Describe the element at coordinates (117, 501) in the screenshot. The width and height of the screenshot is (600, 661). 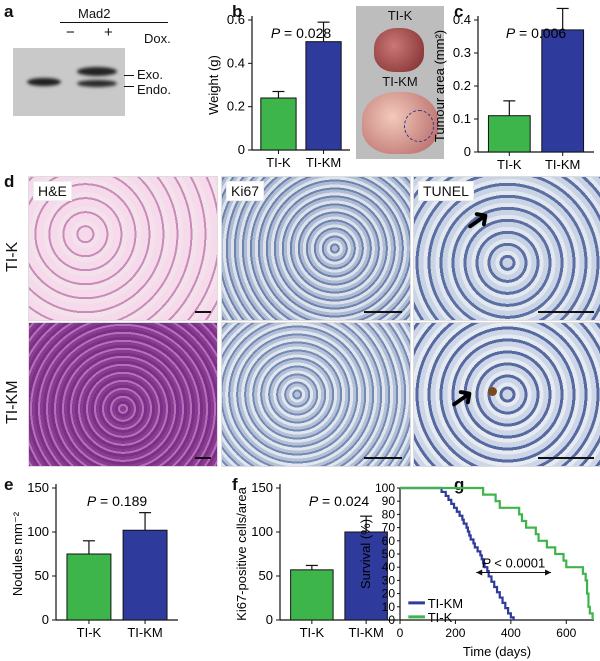
I see `p-value: P = 0.189` at that location.